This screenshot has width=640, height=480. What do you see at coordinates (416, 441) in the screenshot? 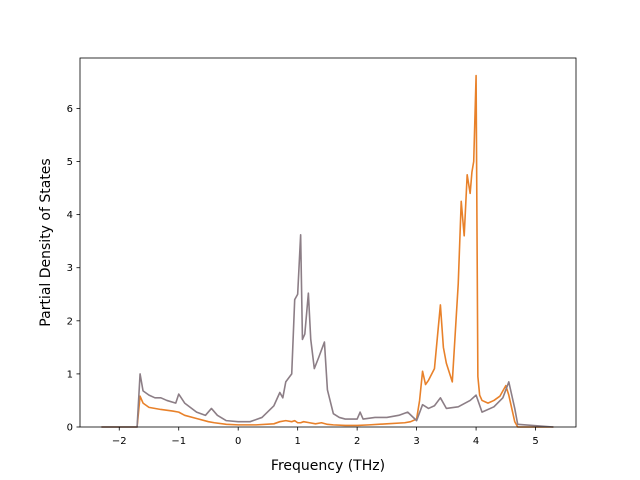
I see `x-tick-label: 3` at bounding box center [416, 441].